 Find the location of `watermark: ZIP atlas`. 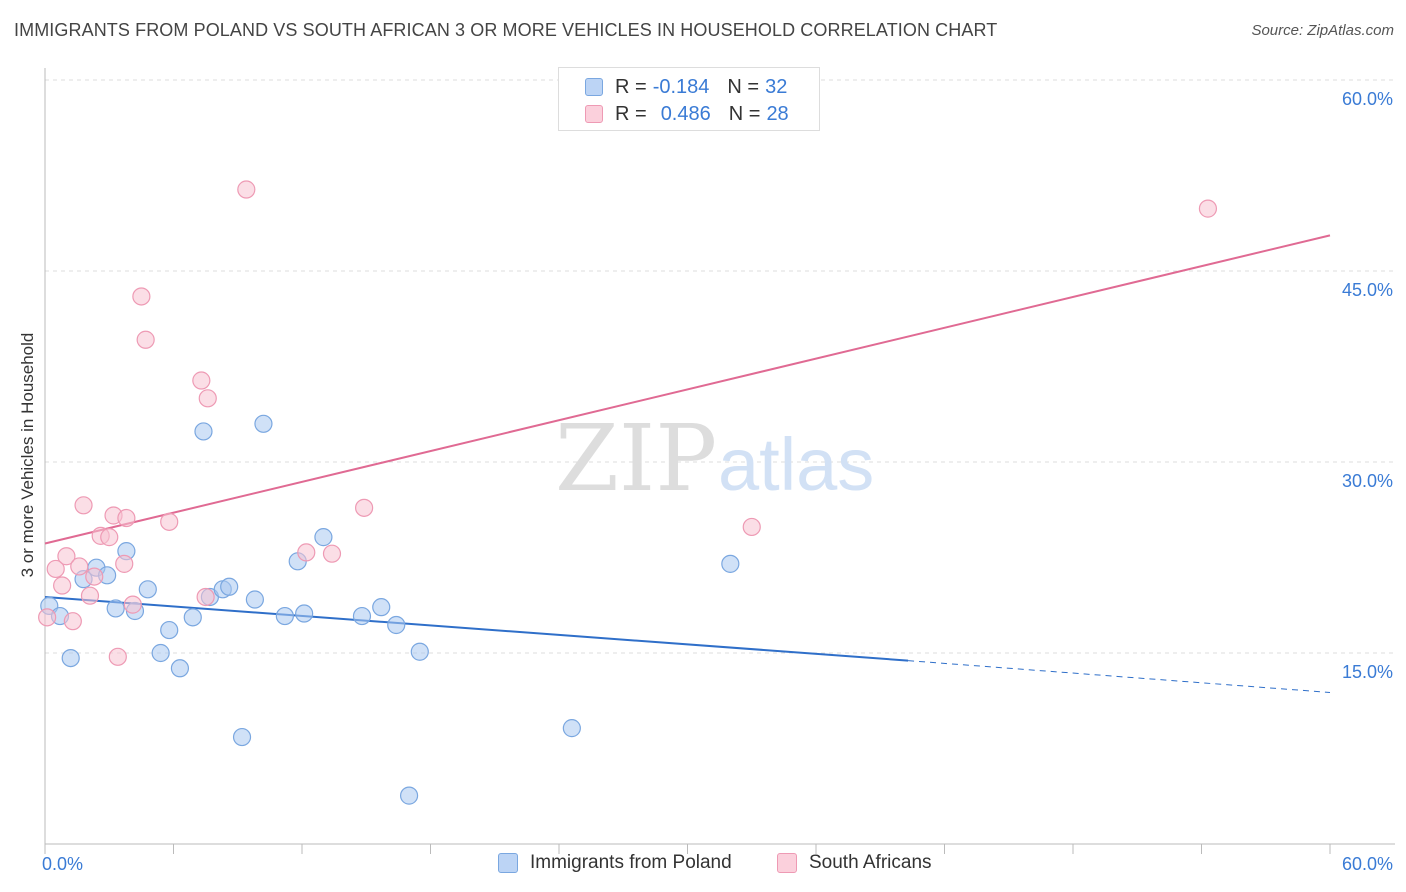

watermark: ZIP atlas is located at coordinates (714, 458).